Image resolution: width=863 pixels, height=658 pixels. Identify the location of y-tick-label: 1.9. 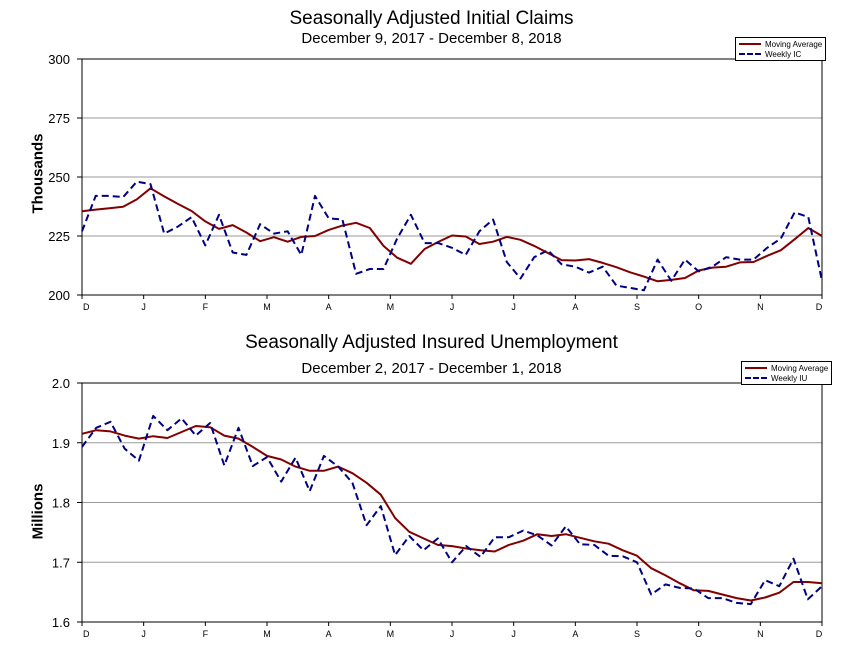
(61, 443).